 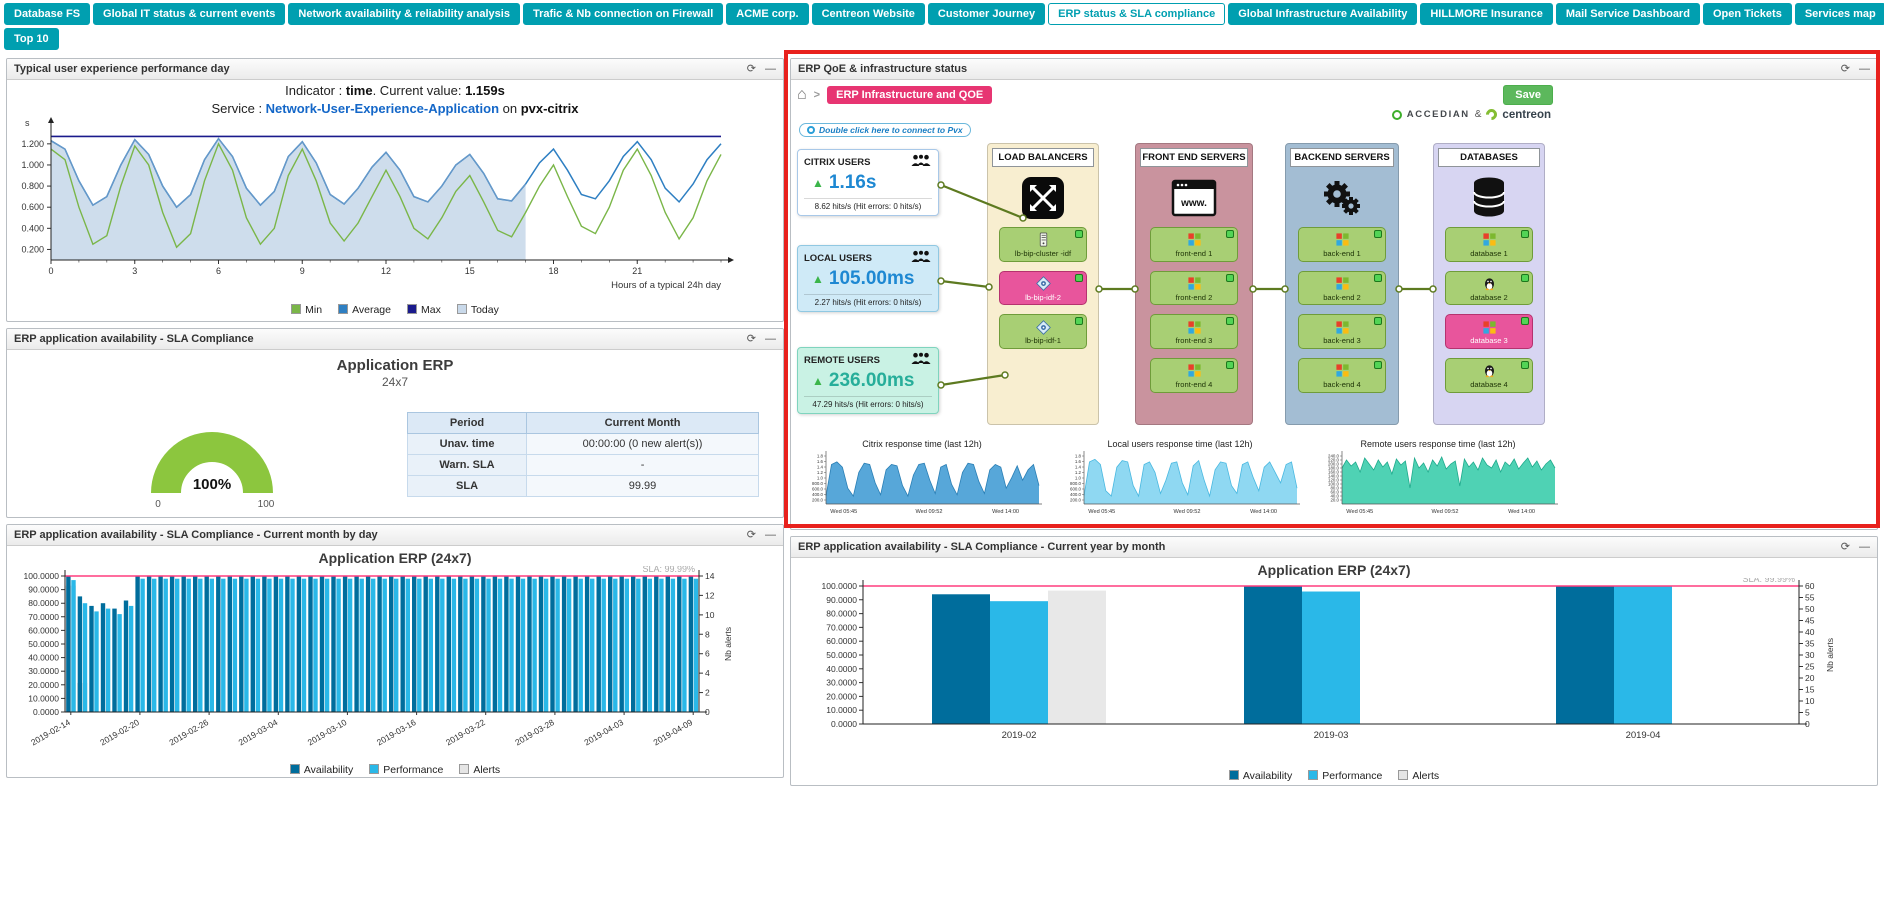 I want to click on svg-text: 20.0000, so click(x=841, y=696).